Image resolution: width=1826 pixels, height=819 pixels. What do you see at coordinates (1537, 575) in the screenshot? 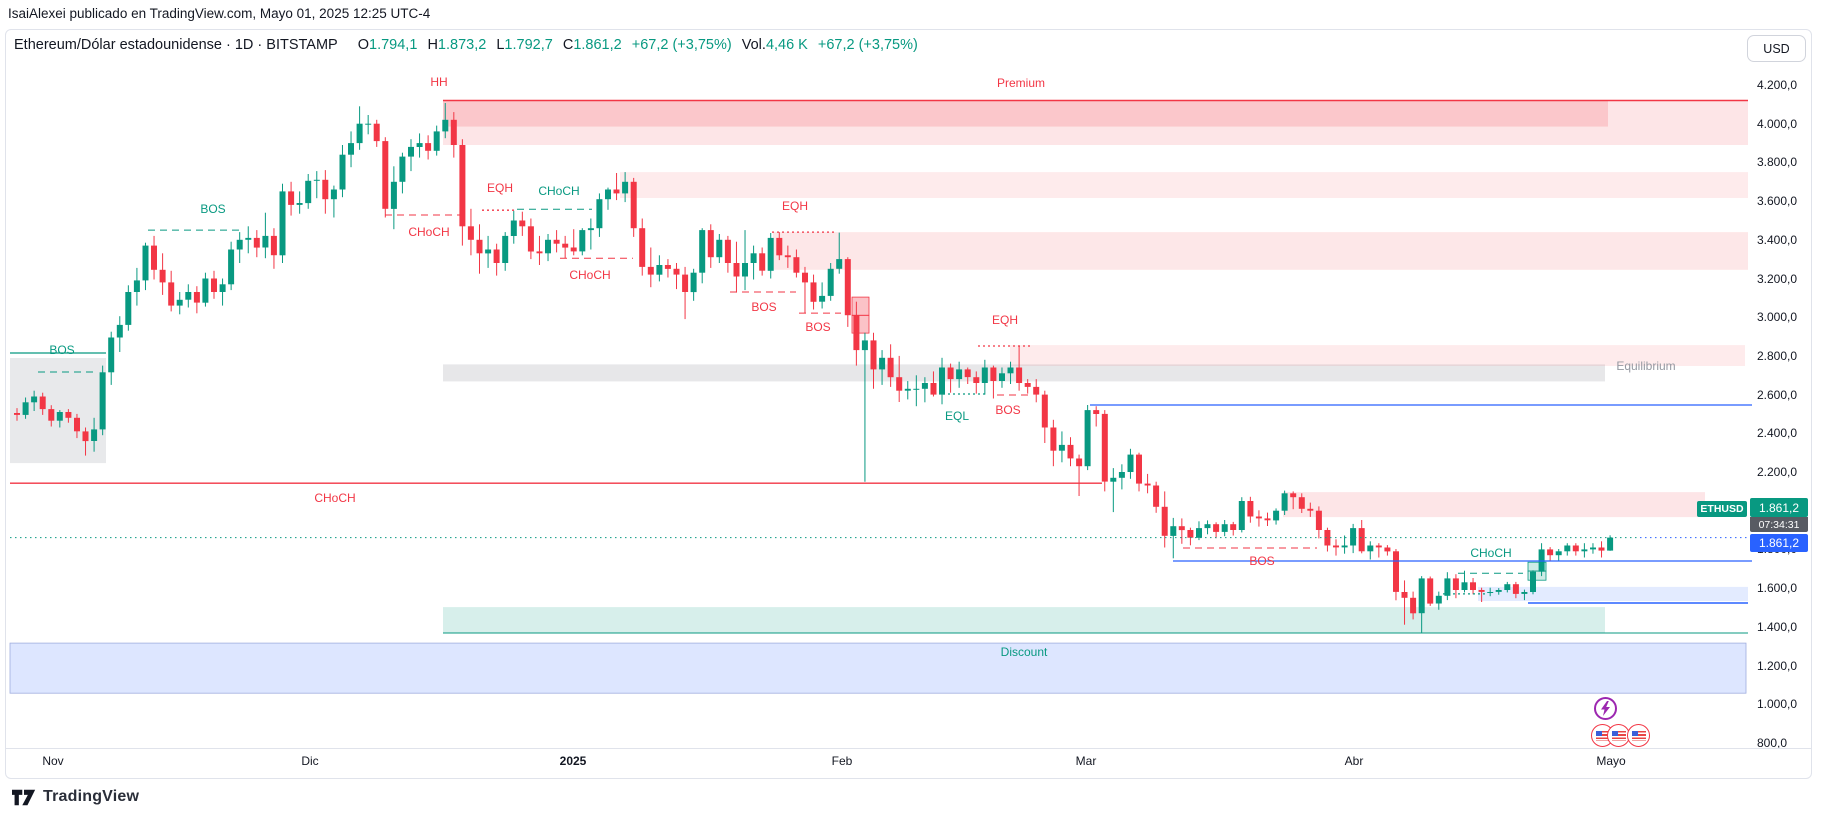
I see `orderblock-green-bottom` at bounding box center [1537, 575].